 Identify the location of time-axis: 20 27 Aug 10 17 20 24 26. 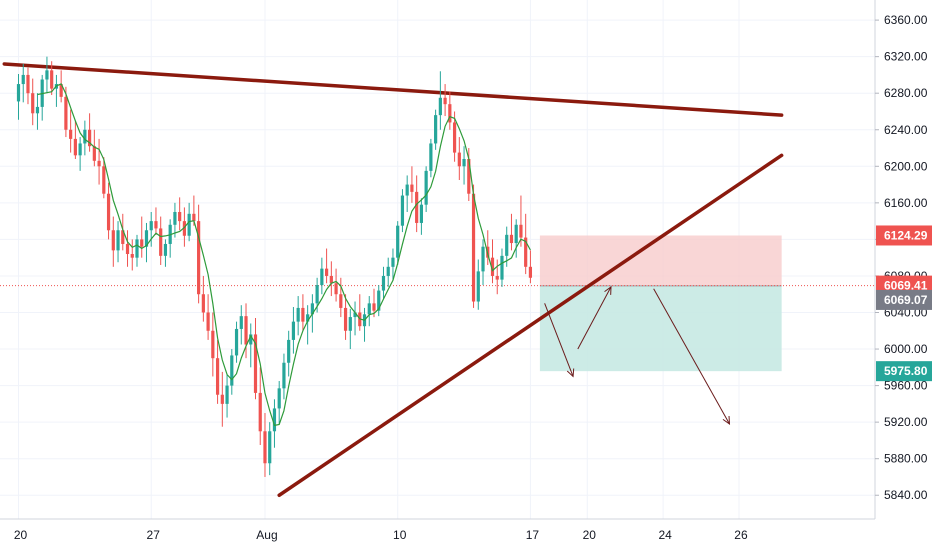
(381, 535).